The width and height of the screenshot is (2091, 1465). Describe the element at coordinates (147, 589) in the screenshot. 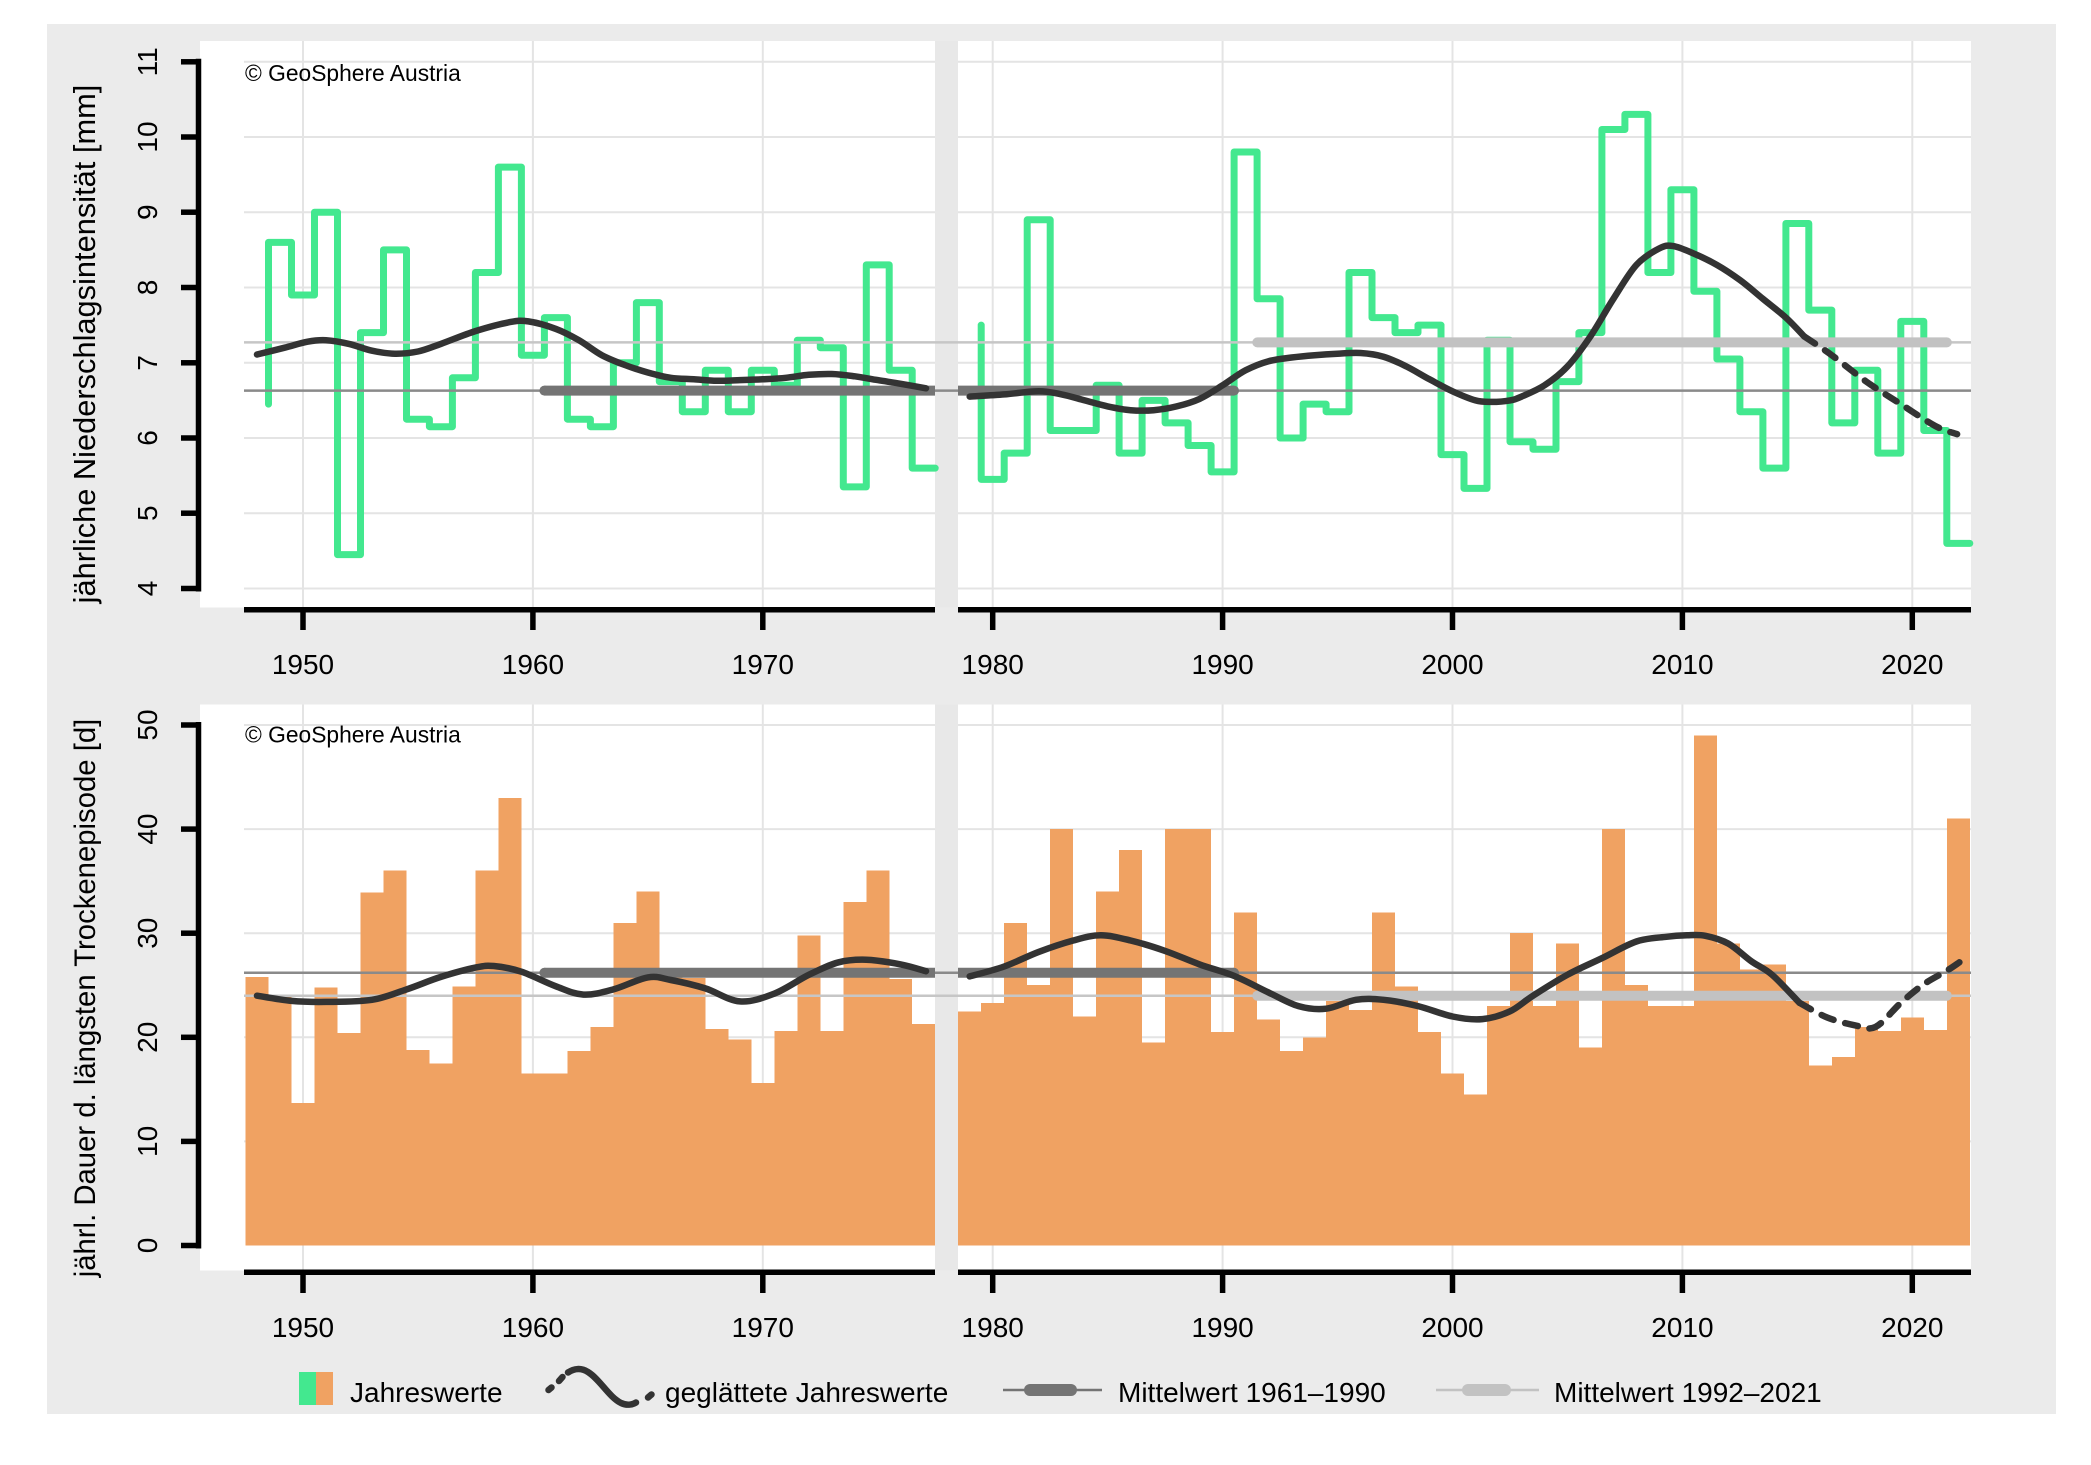

I see `svg-text: 4` at that location.